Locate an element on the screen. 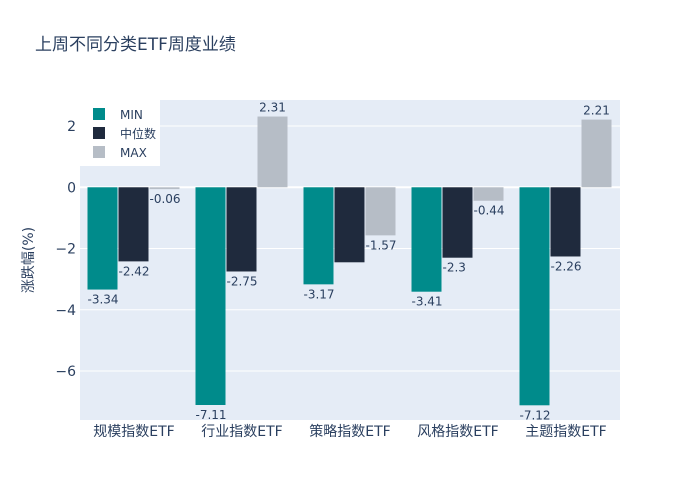 The height and width of the screenshot is (504, 700). y-tick-label: −4 is located at coordinates (65, 311).